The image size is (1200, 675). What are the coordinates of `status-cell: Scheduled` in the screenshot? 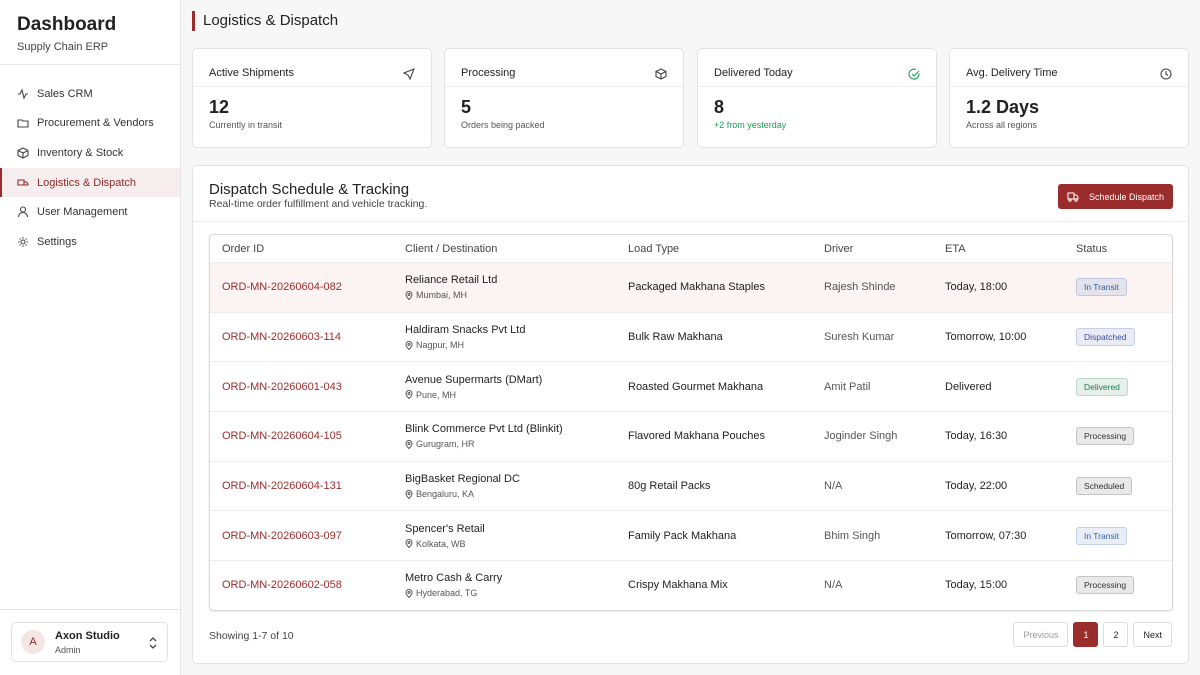 It's located at (1124, 486).